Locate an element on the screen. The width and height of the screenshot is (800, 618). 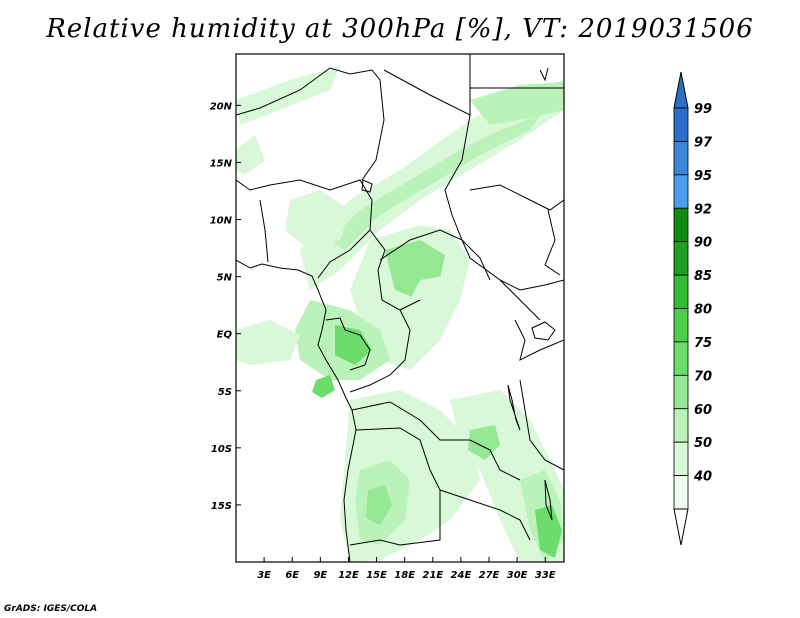
border-cameroon is located at coordinates (395, 270).